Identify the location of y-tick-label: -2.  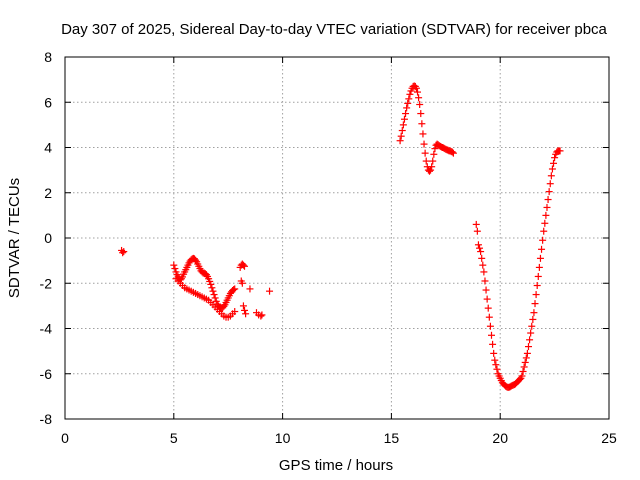
(46, 283).